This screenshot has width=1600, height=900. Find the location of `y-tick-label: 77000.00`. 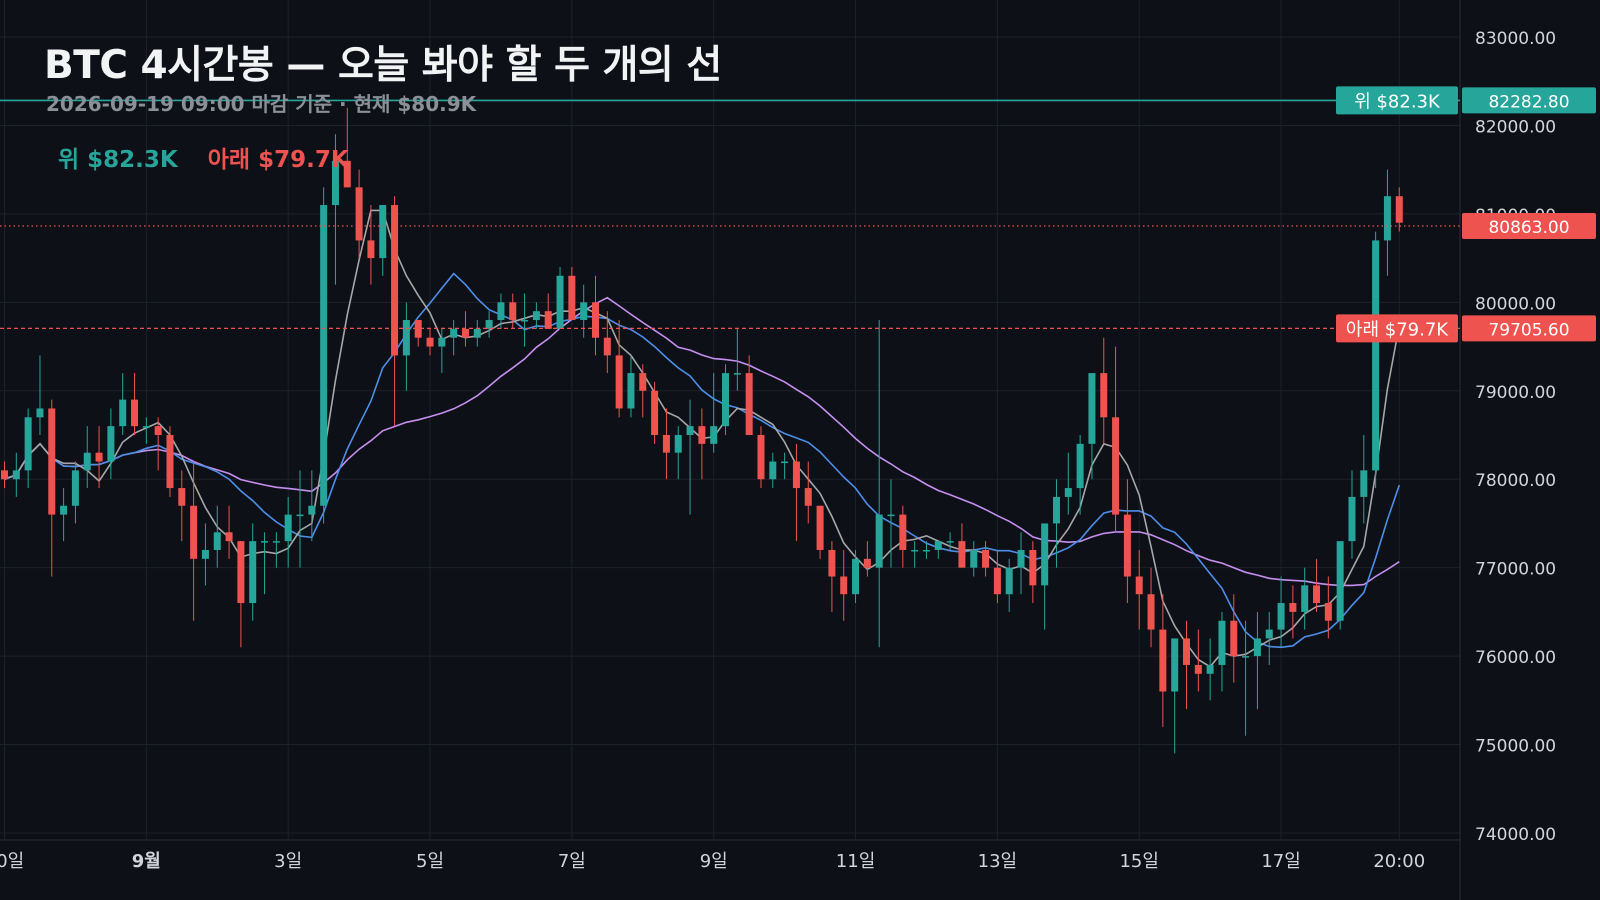

y-tick-label: 77000.00 is located at coordinates (1515, 570).